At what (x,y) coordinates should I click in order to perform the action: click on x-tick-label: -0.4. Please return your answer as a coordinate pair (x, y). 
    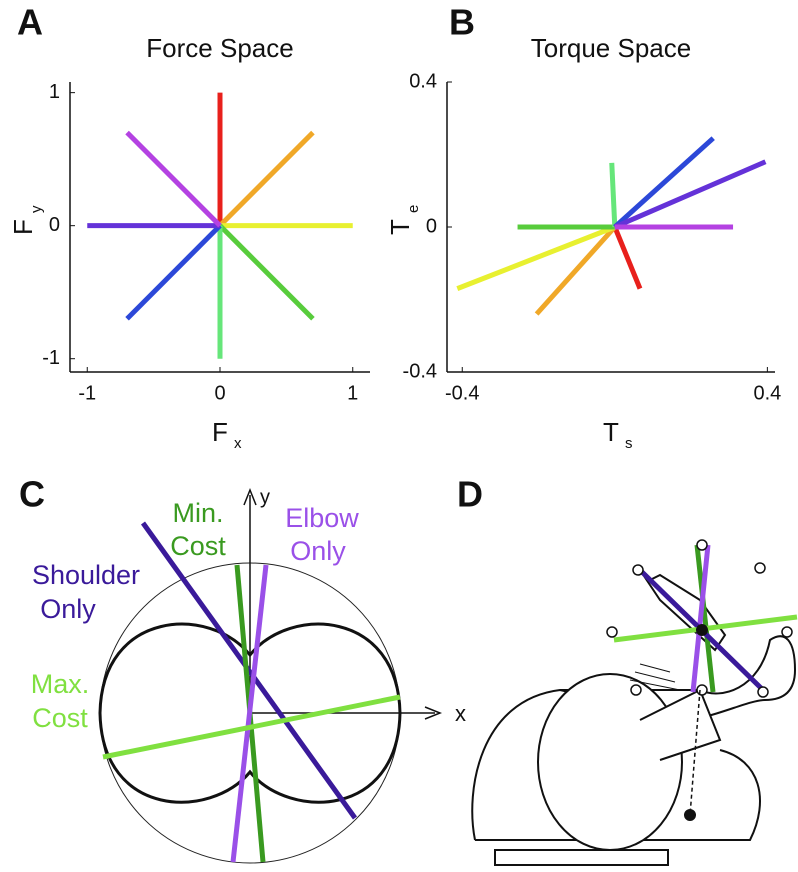
    Looking at the image, I should click on (462, 393).